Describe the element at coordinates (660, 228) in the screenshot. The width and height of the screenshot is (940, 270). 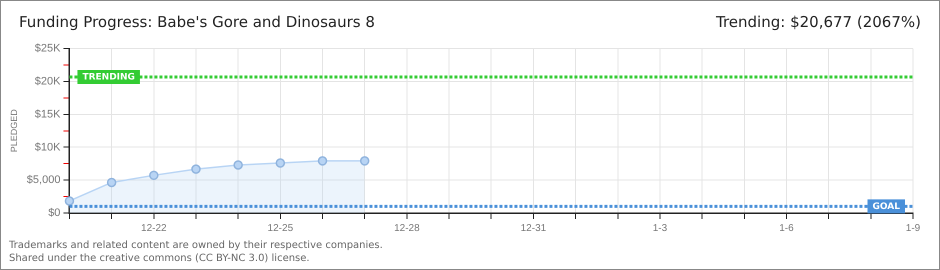
I see `x-tick-label: 1-3` at that location.